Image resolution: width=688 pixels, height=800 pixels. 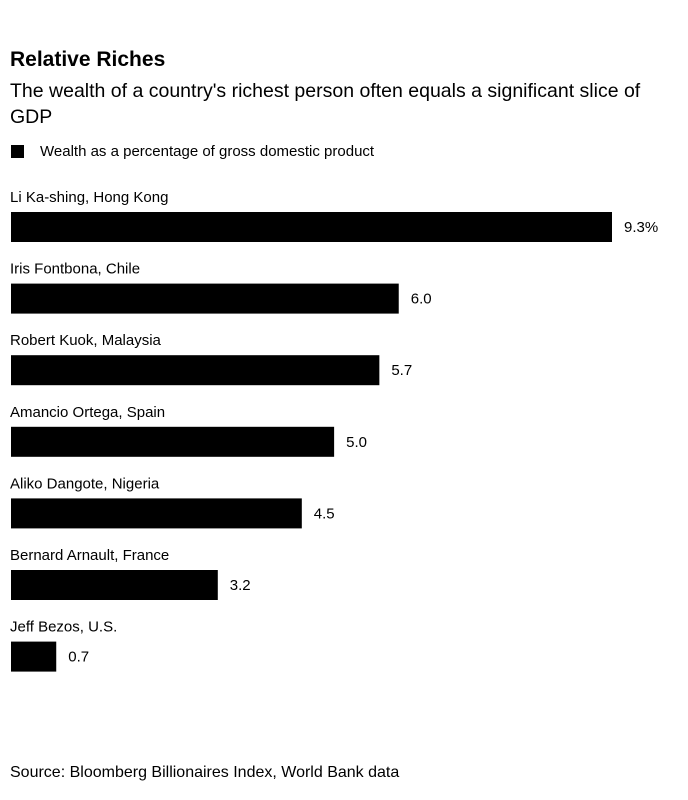 What do you see at coordinates (88, 59) in the screenshot?
I see `chart-title: Relative Riches` at bounding box center [88, 59].